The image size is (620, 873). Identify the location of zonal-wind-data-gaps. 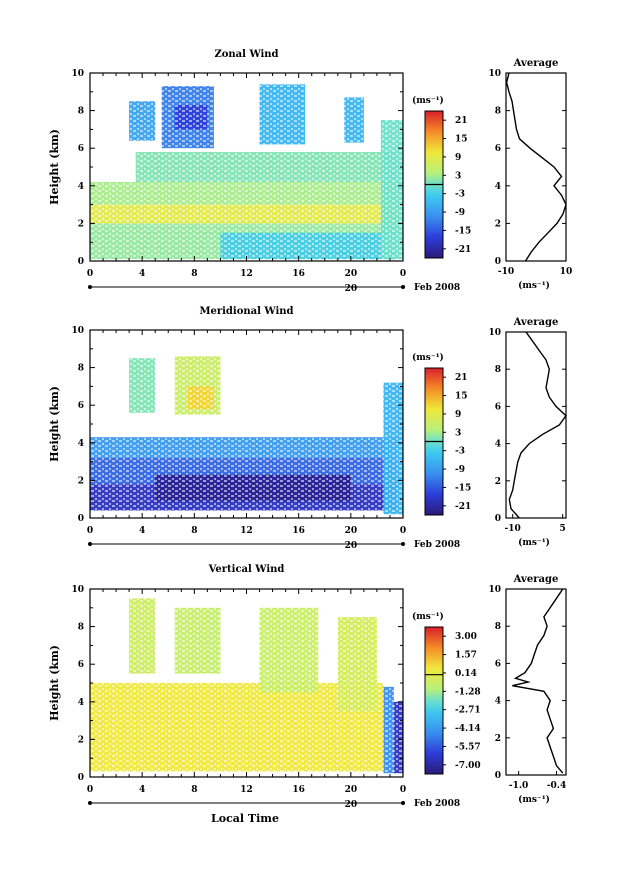
(246, 167).